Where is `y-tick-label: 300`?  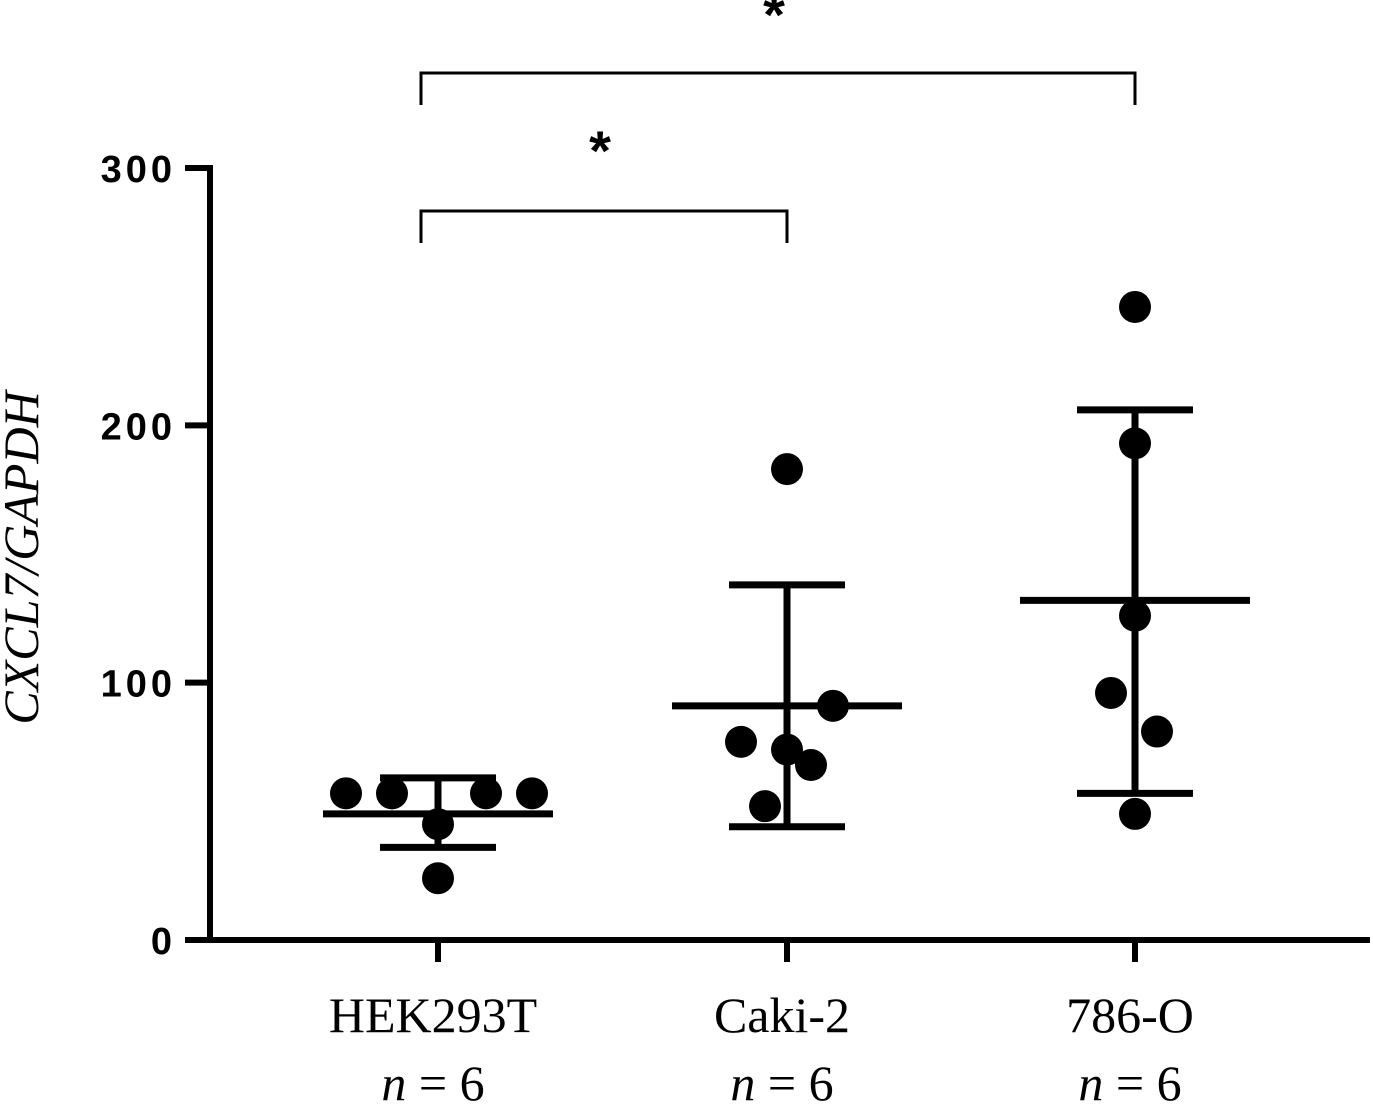 y-tick-label: 300 is located at coordinates (138, 170).